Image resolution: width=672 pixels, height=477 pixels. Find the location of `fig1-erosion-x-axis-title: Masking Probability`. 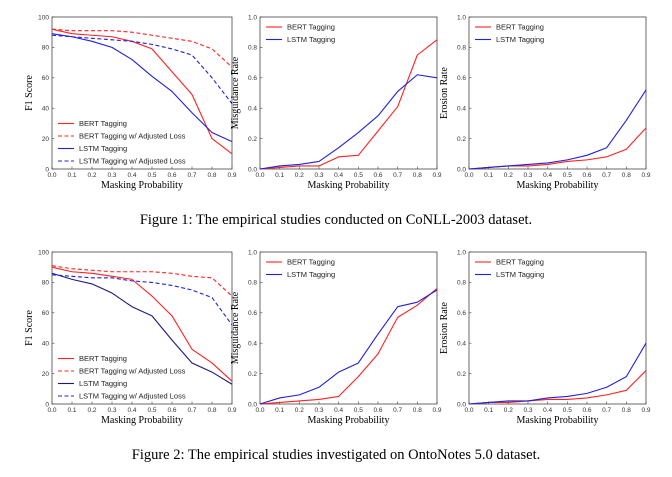

fig1-erosion-x-axis-title: Masking Probability is located at coordinates (558, 185).